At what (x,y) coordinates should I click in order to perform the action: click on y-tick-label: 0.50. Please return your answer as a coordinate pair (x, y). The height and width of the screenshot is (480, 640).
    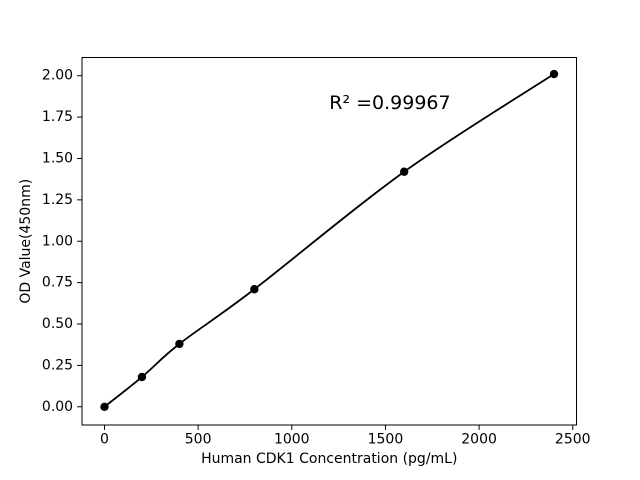
    Looking at the image, I should click on (57, 324).